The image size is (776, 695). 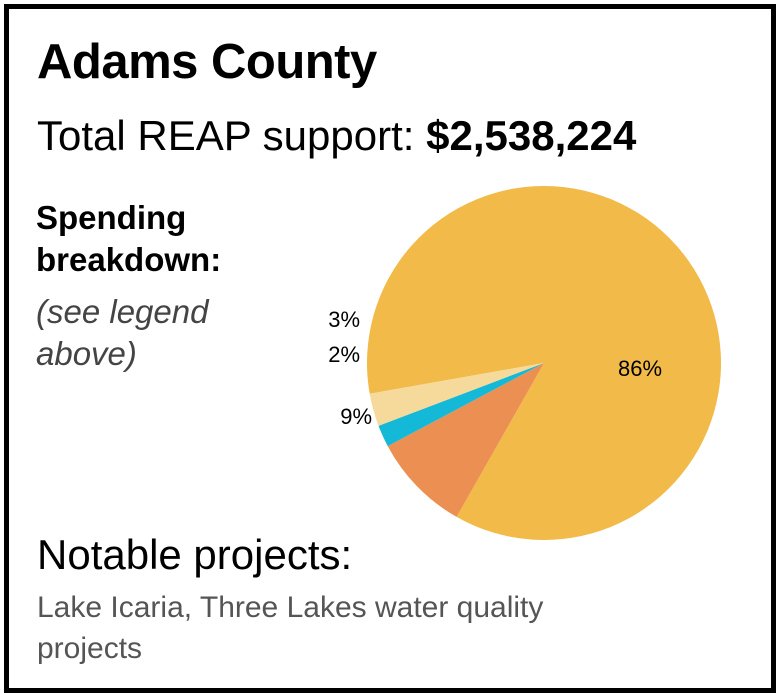 I want to click on projects-heading: Notable projects:, so click(x=195, y=554).